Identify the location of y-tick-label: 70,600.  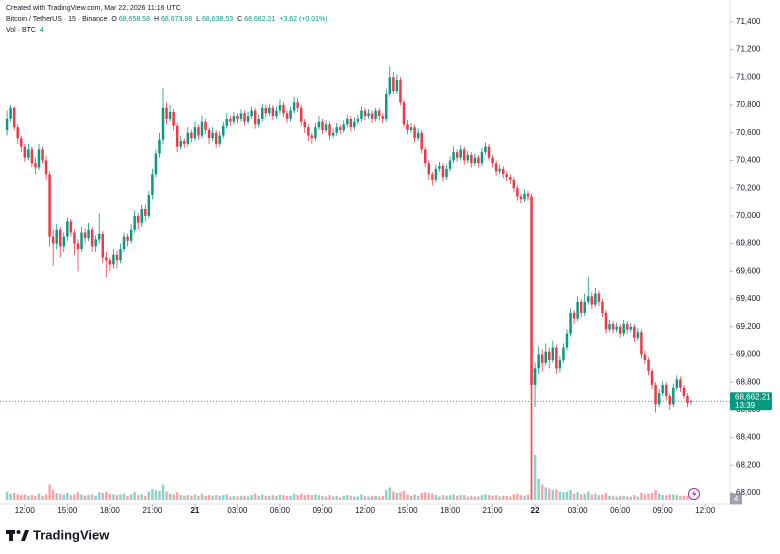
(748, 132).